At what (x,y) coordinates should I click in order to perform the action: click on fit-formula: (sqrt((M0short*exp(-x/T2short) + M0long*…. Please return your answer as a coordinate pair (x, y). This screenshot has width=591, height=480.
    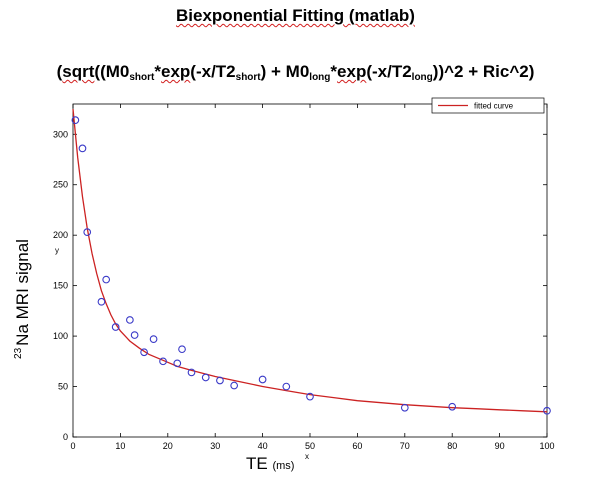
    Looking at the image, I should click on (295, 72).